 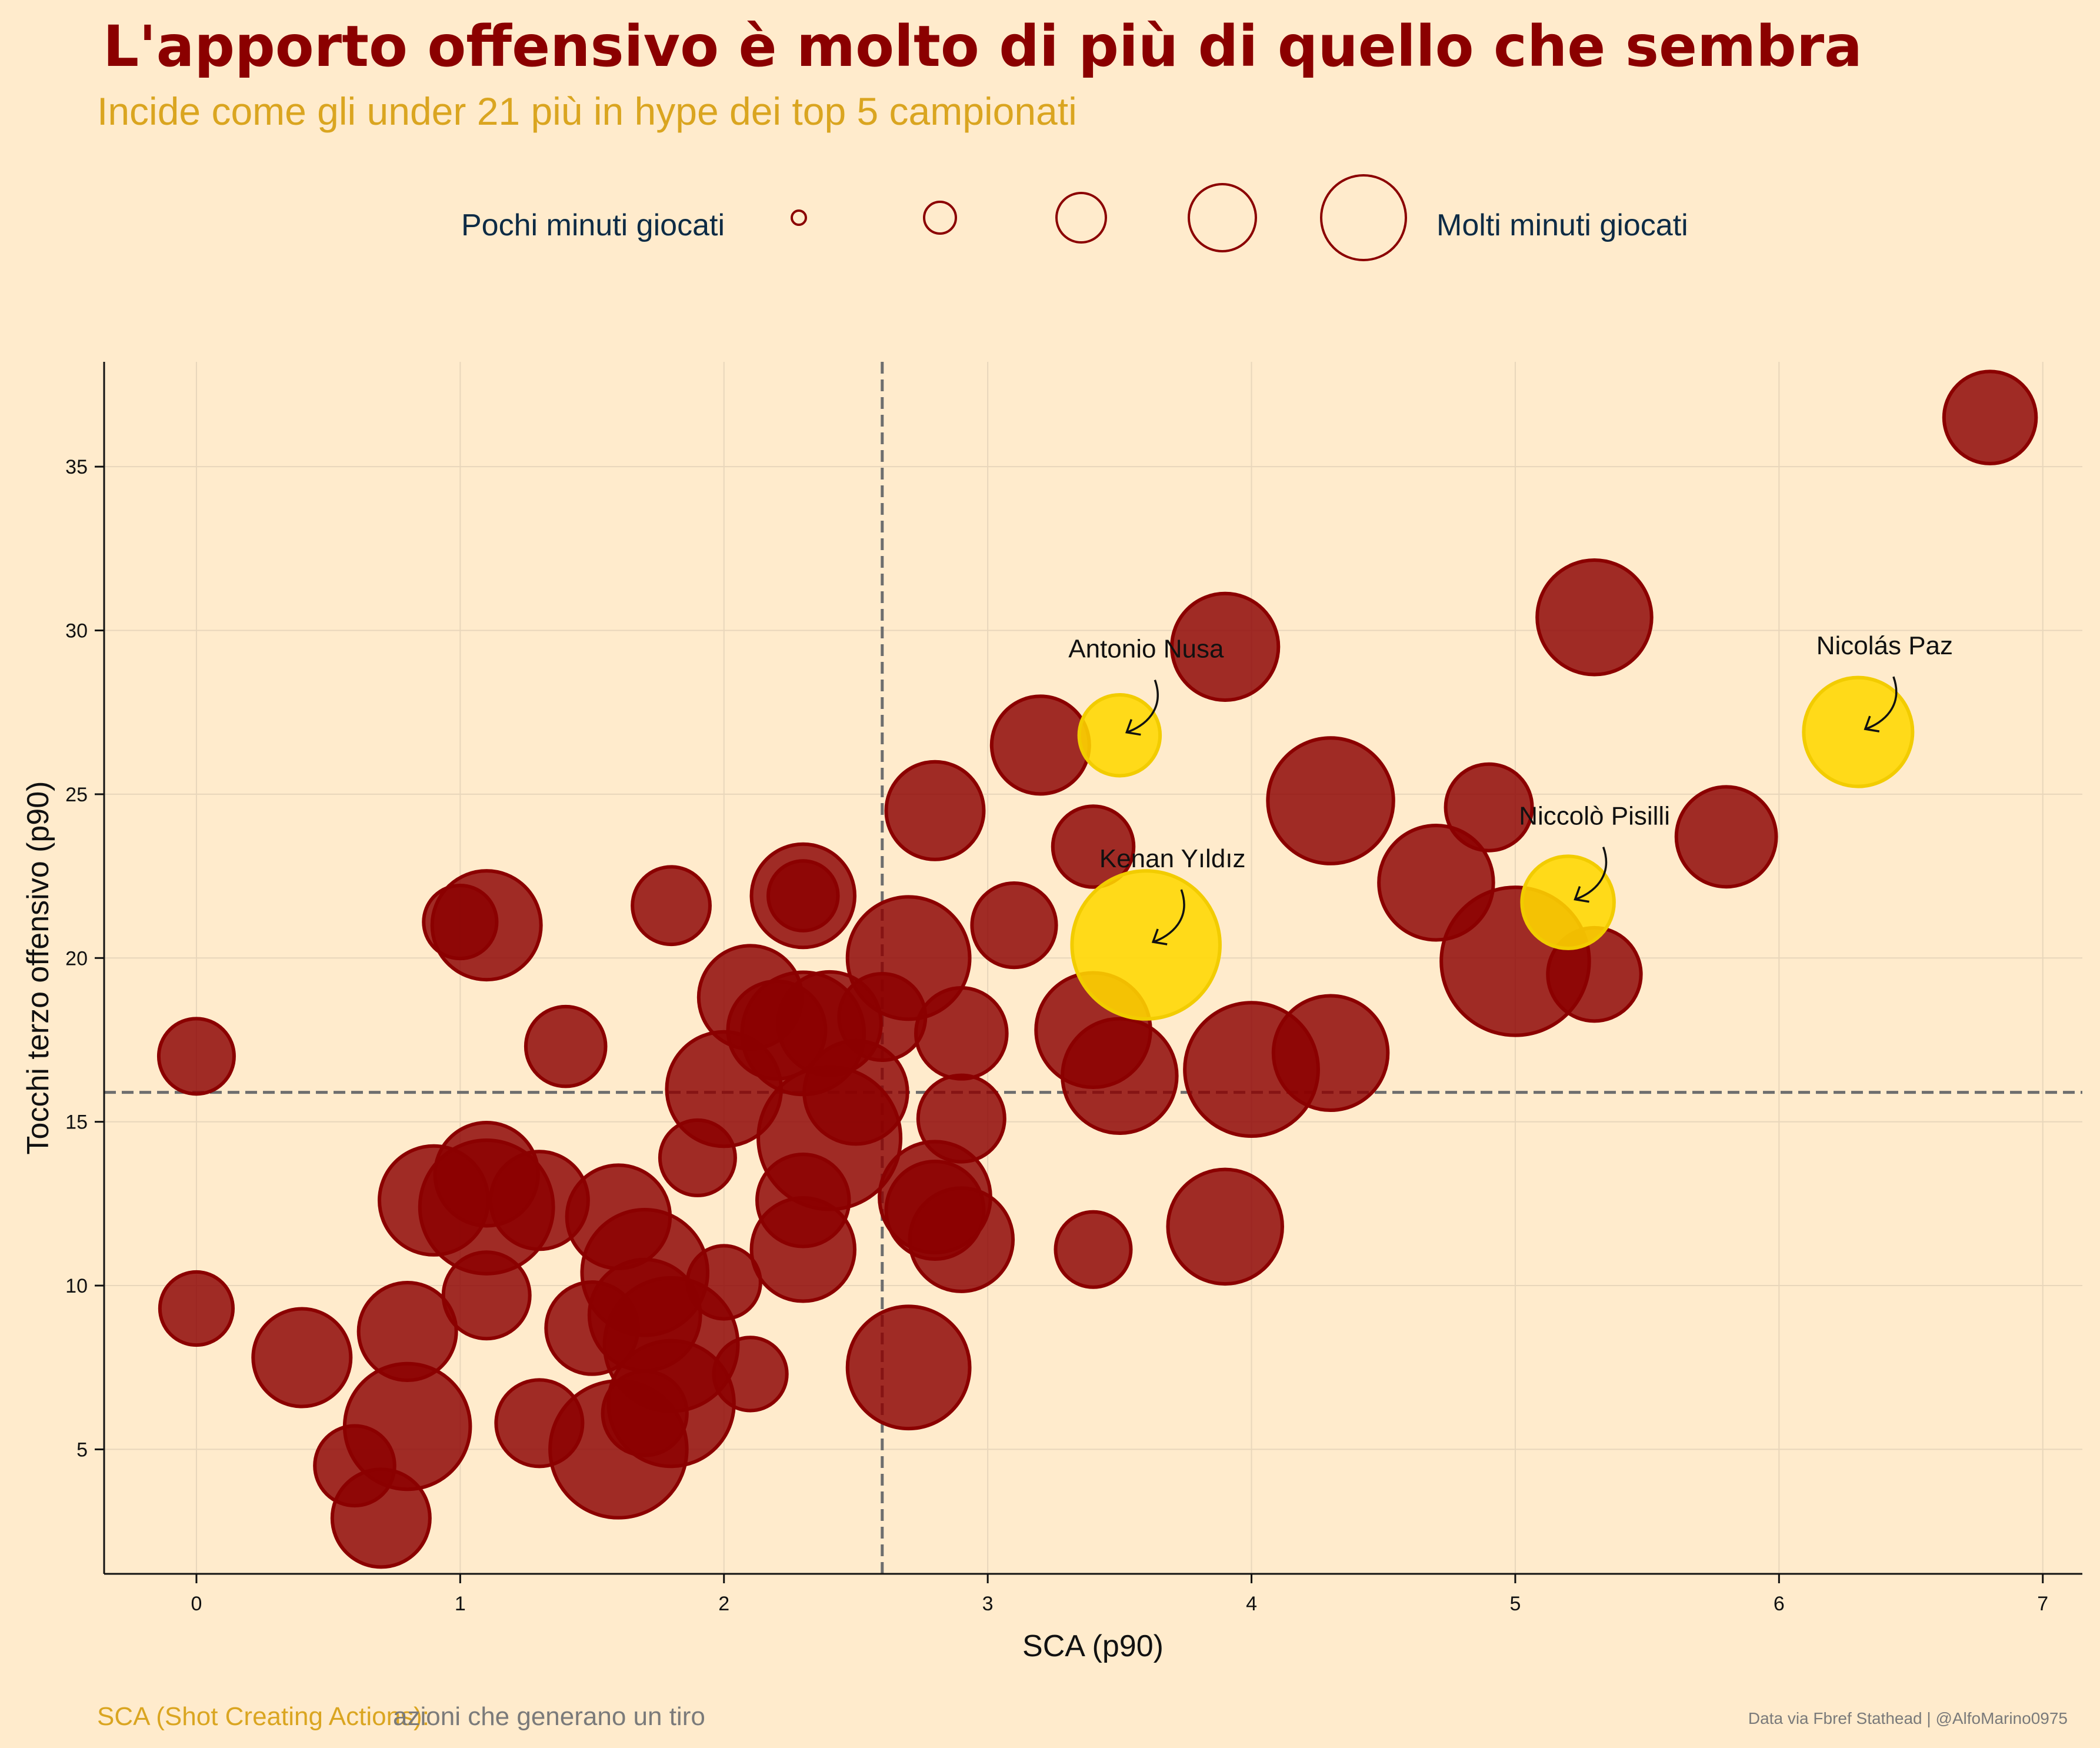 I want to click on x-axis-label: SCA (p90), so click(x=1093, y=1646).